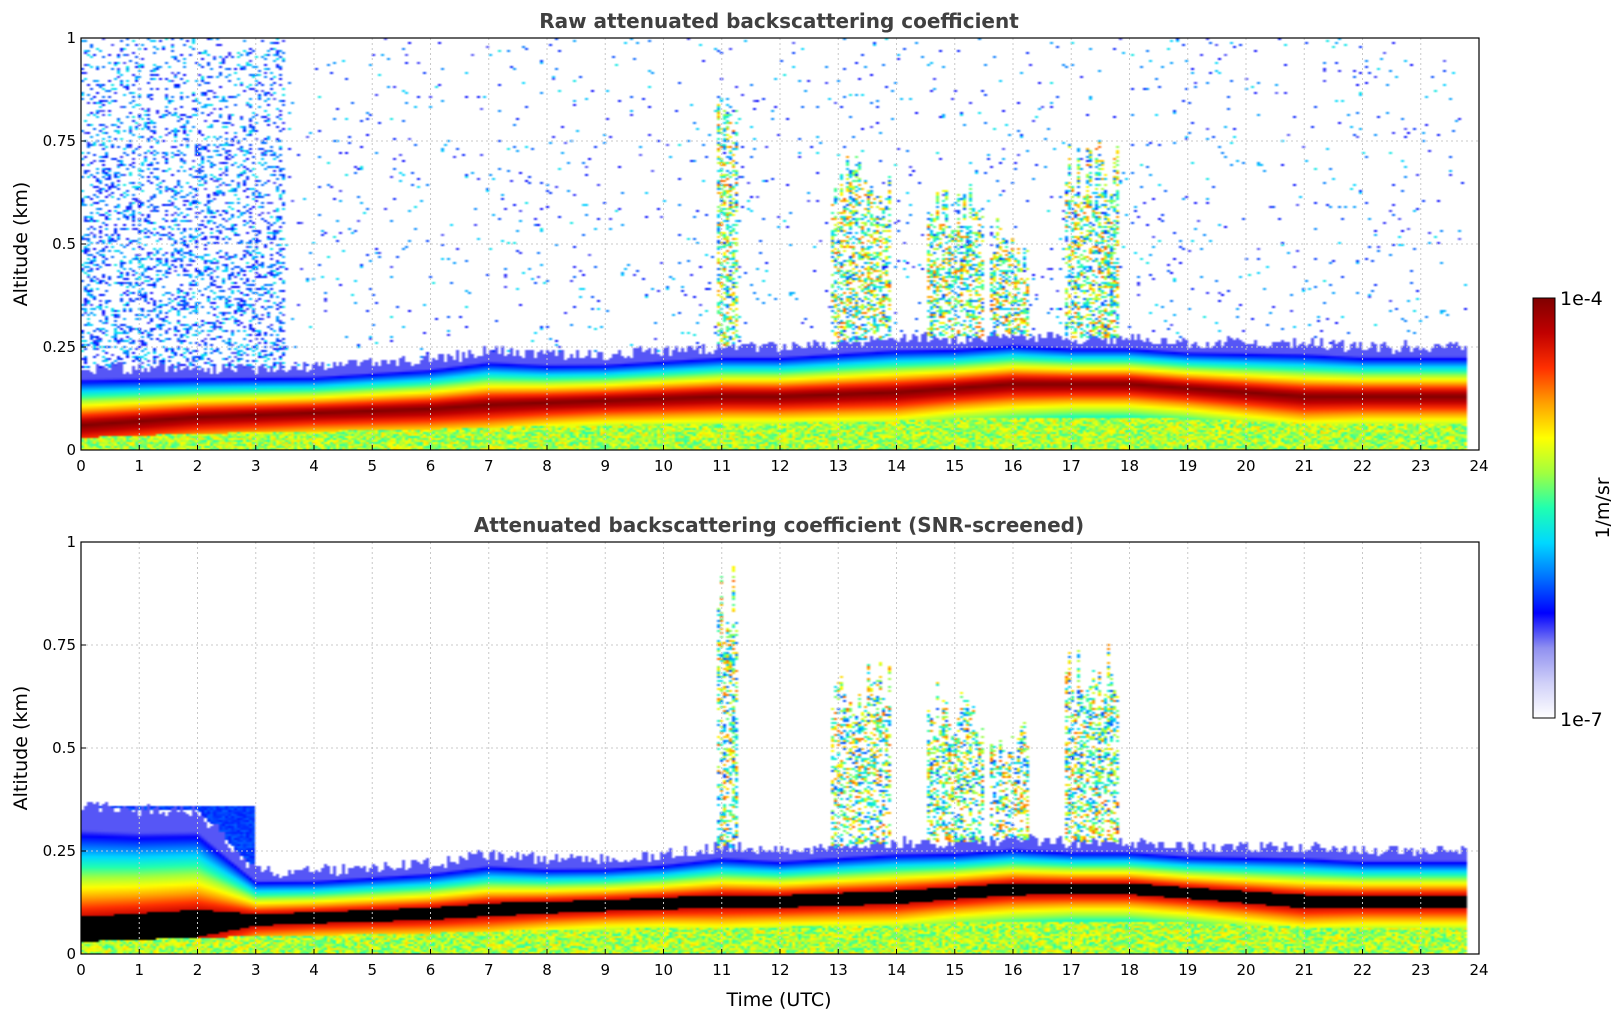 The image size is (1621, 1020). What do you see at coordinates (1544, 508) in the screenshot?
I see `colorbar-gradient` at bounding box center [1544, 508].